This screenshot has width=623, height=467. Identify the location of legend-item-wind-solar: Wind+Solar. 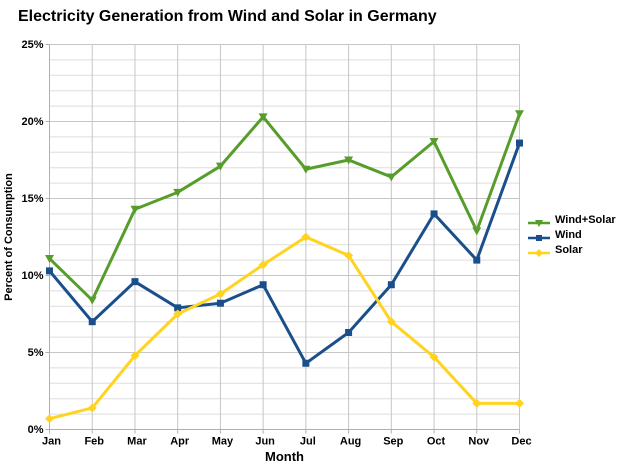
(571, 220).